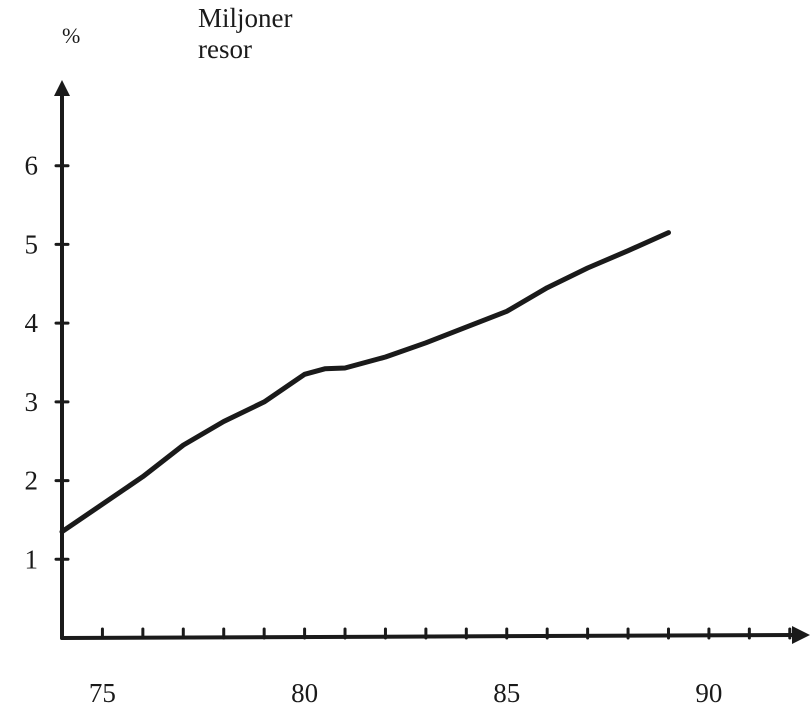 This screenshot has height=713, width=810. Describe the element at coordinates (71, 35) in the screenshot. I see `y-axis-unit-label: %` at that location.